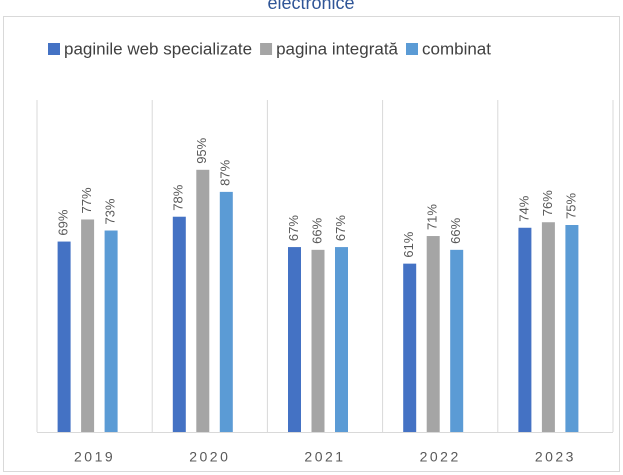 This screenshot has height=475, width=623. Describe the element at coordinates (440, 457) in the screenshot. I see `x-tick-label: 2022` at that location.